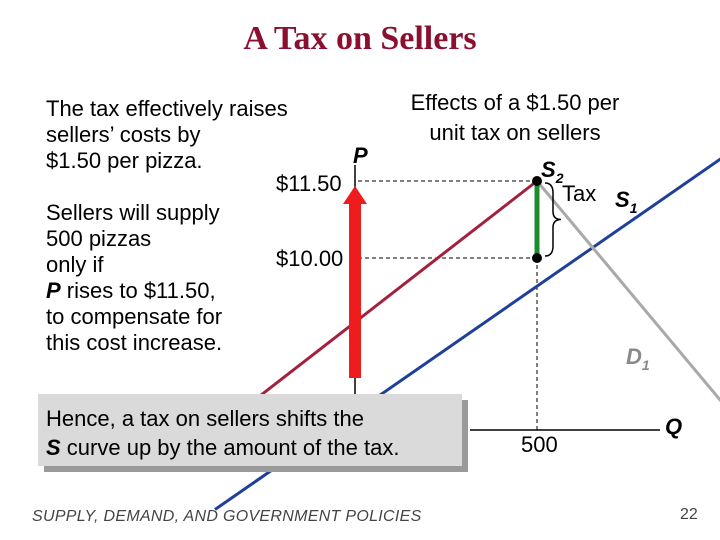 The image size is (720, 540). What do you see at coordinates (689, 514) in the screenshot?
I see `page-number: 22` at bounding box center [689, 514].